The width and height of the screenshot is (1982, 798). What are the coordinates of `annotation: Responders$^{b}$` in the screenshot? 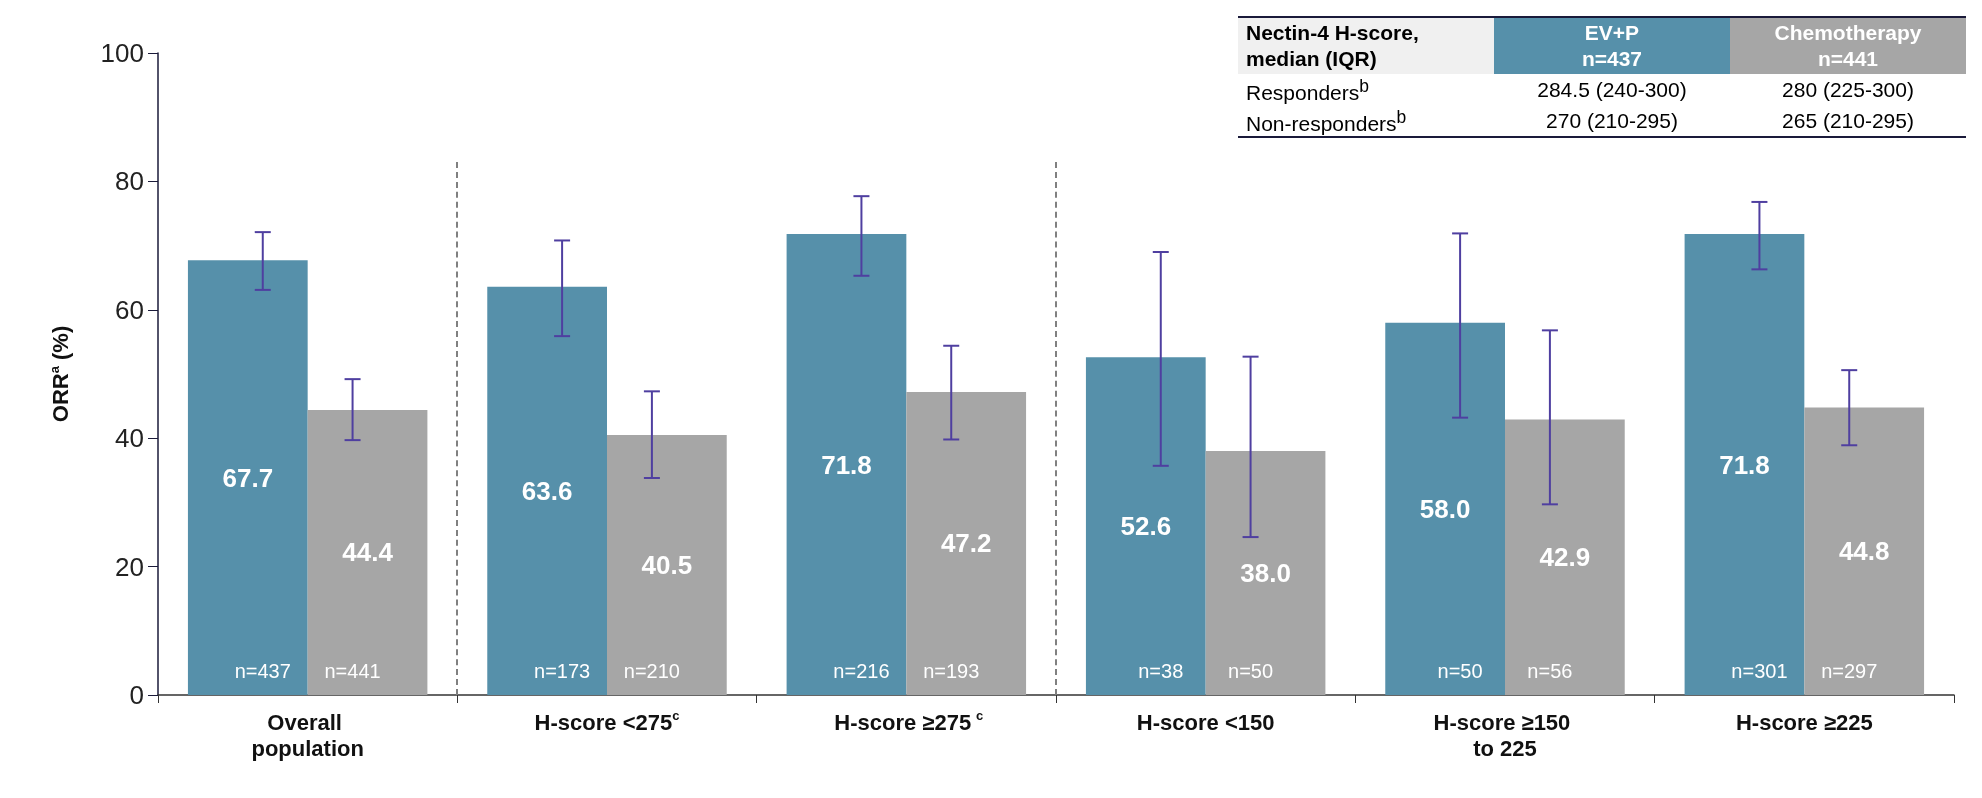 It's located at (1307, 90).